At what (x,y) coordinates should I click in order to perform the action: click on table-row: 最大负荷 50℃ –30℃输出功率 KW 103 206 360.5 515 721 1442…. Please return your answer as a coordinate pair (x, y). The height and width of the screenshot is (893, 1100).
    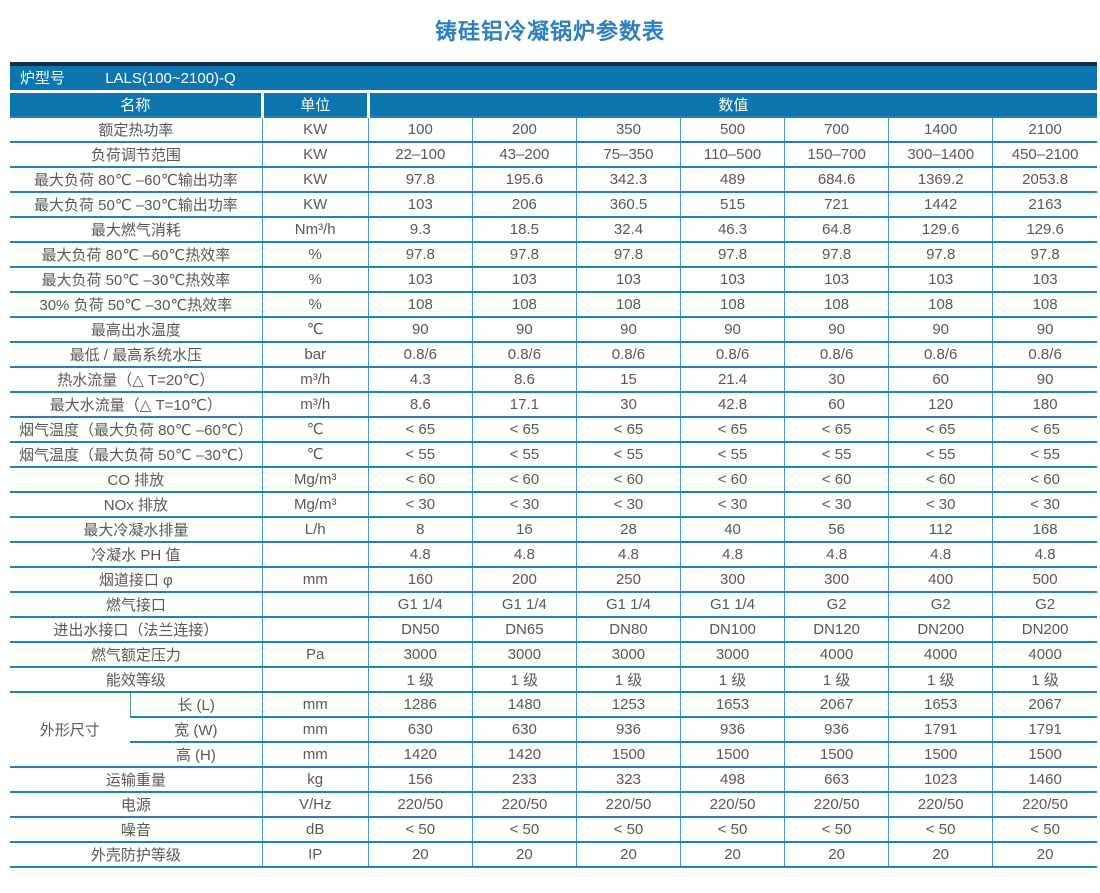
    Looking at the image, I should click on (553, 204).